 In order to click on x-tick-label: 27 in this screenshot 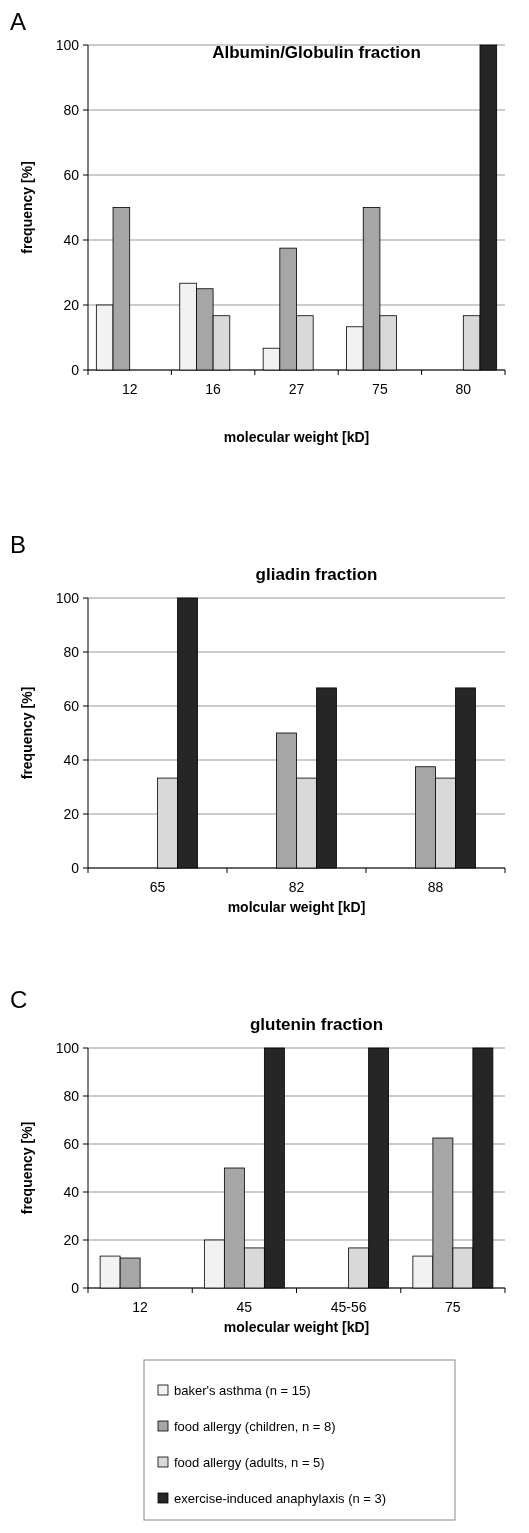, I will do `click(296, 389)`.